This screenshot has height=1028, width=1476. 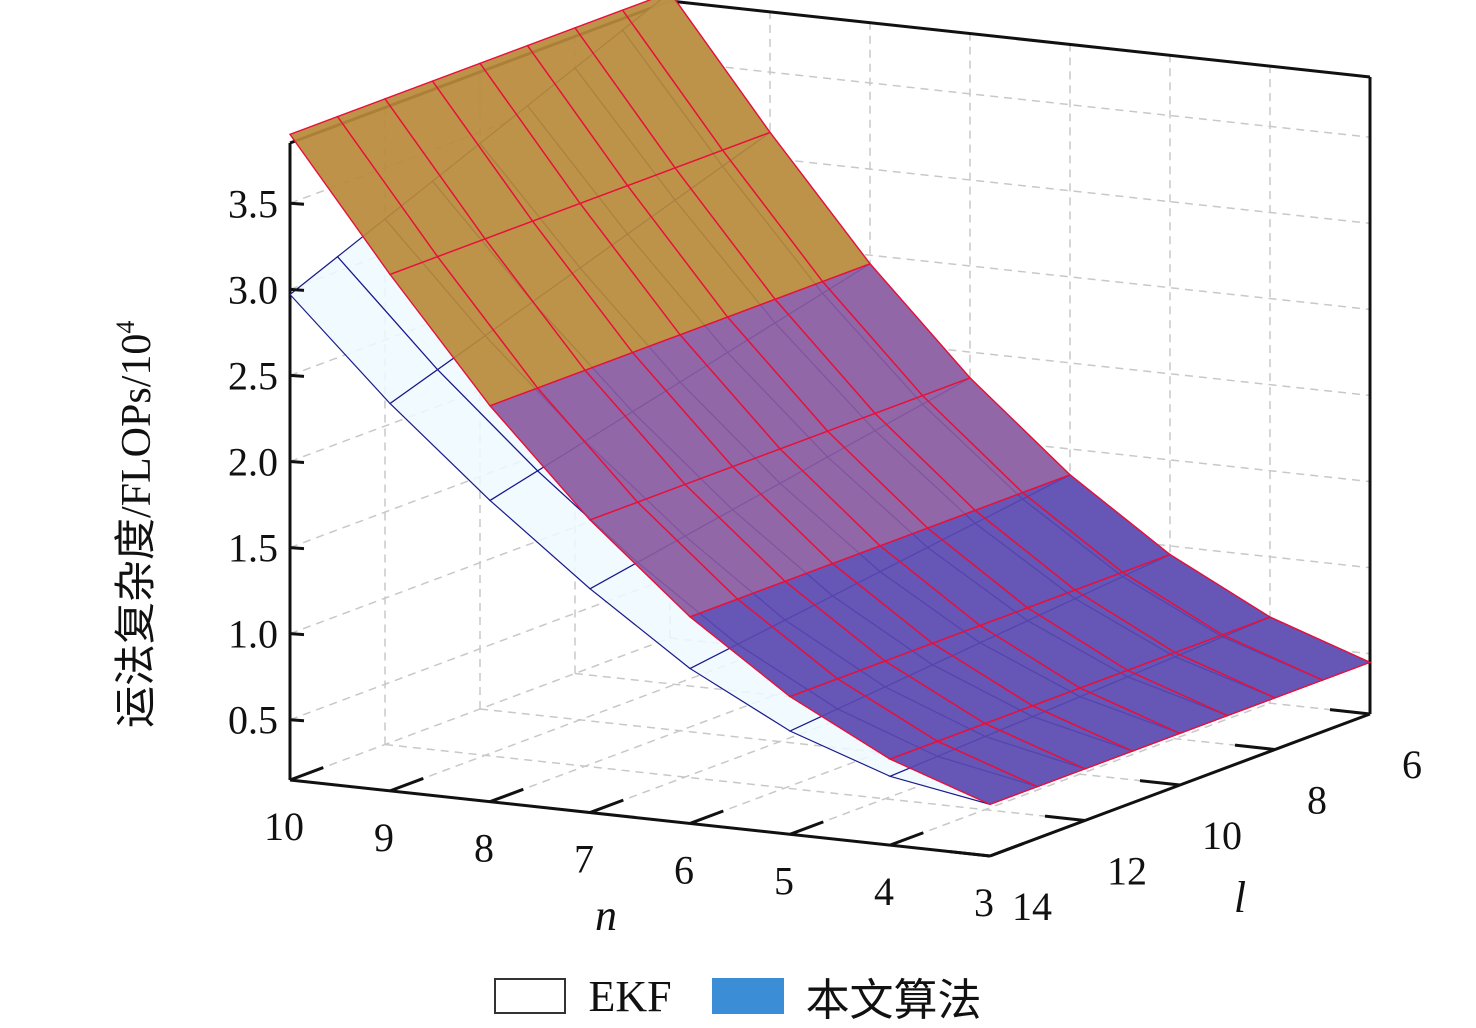 What do you see at coordinates (253, 720) in the screenshot?
I see `z-tick-label: 0.5` at bounding box center [253, 720].